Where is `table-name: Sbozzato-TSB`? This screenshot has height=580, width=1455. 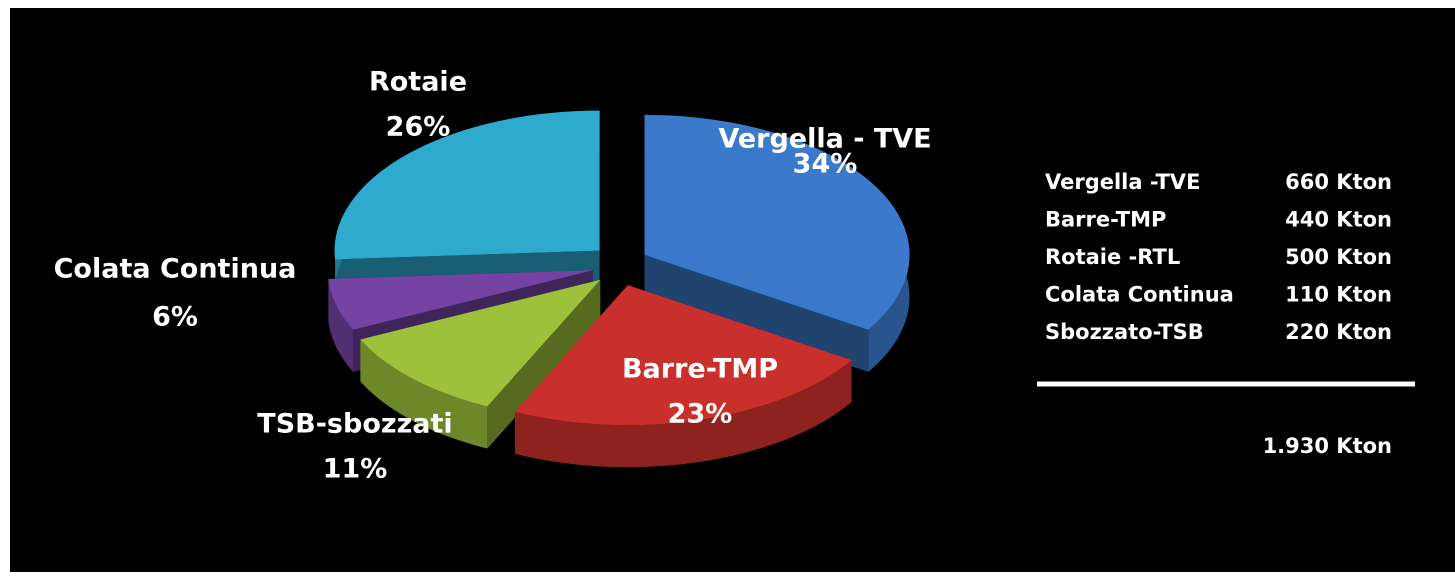
table-name: Sbozzato-TSB is located at coordinates (1124, 332).